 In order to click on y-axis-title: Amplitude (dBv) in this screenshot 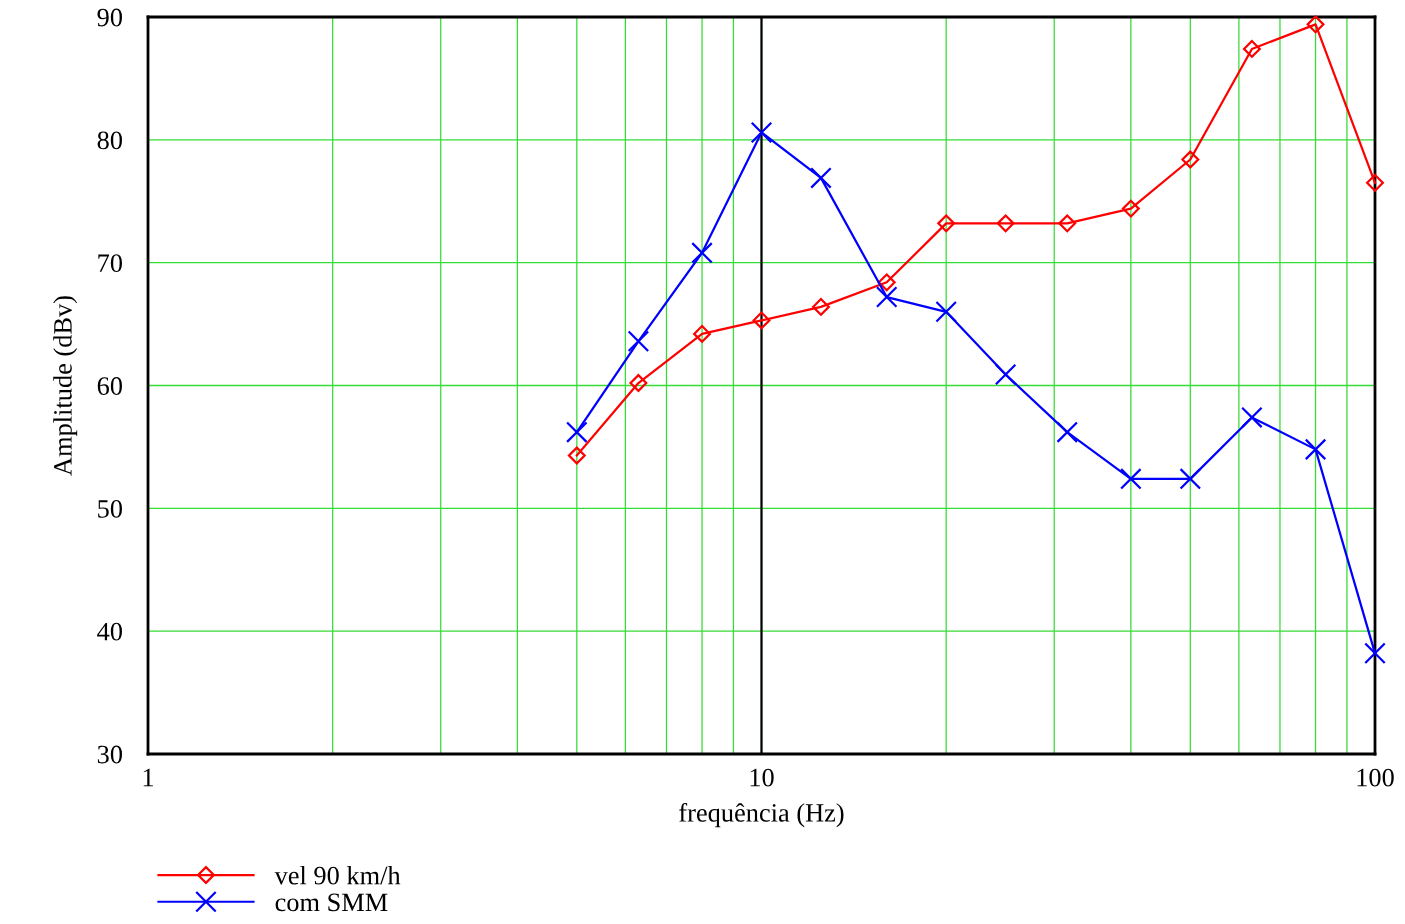, I will do `click(65, 386)`.